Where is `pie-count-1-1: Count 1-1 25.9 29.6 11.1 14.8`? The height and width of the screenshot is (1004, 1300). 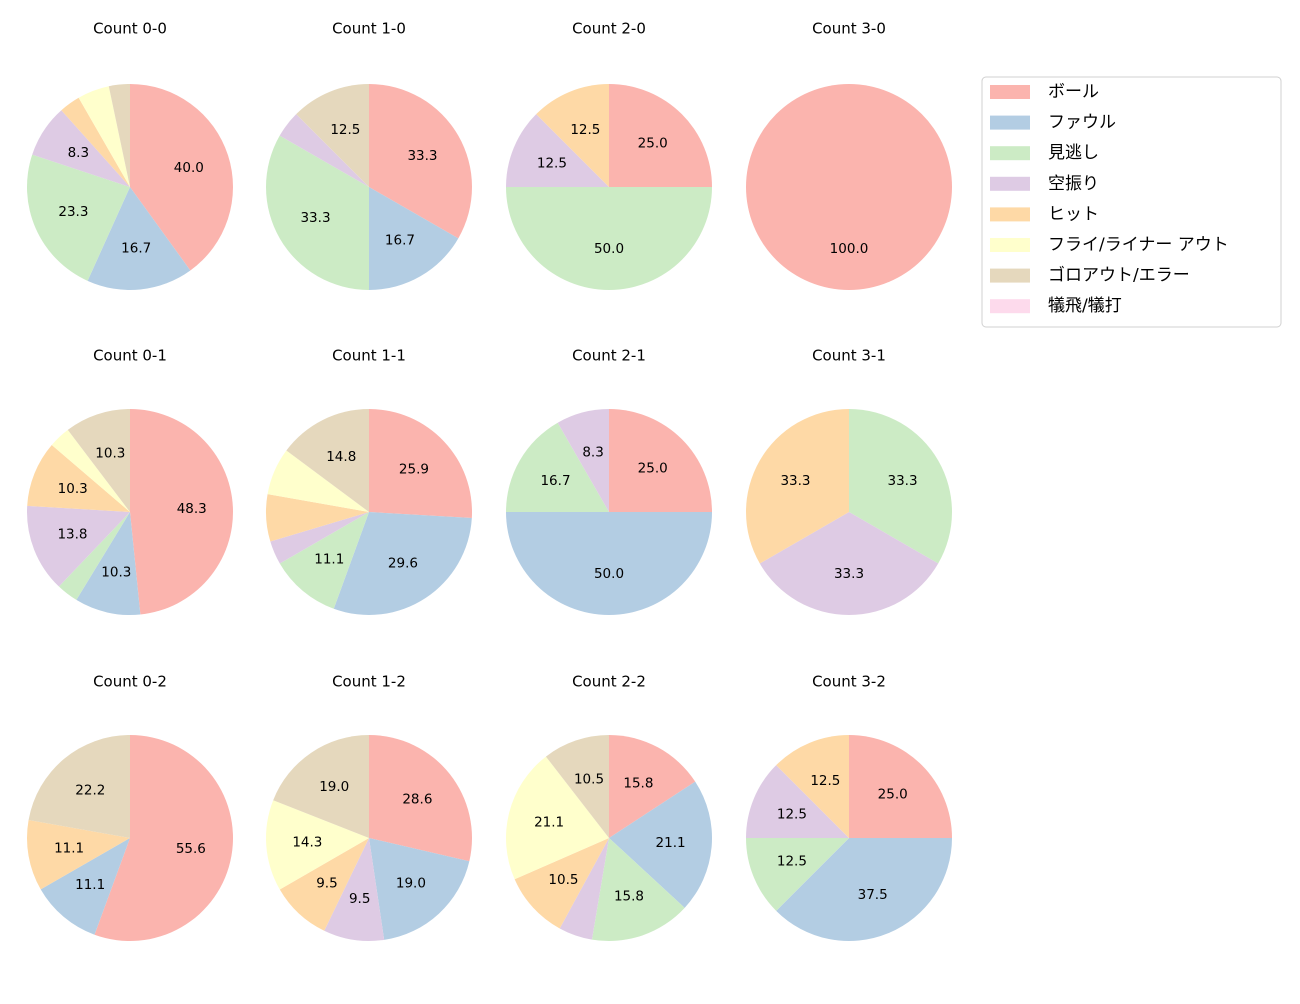 pie-count-1-1: Count 1-1 25.9 29.6 11.1 14.8 is located at coordinates (368, 481).